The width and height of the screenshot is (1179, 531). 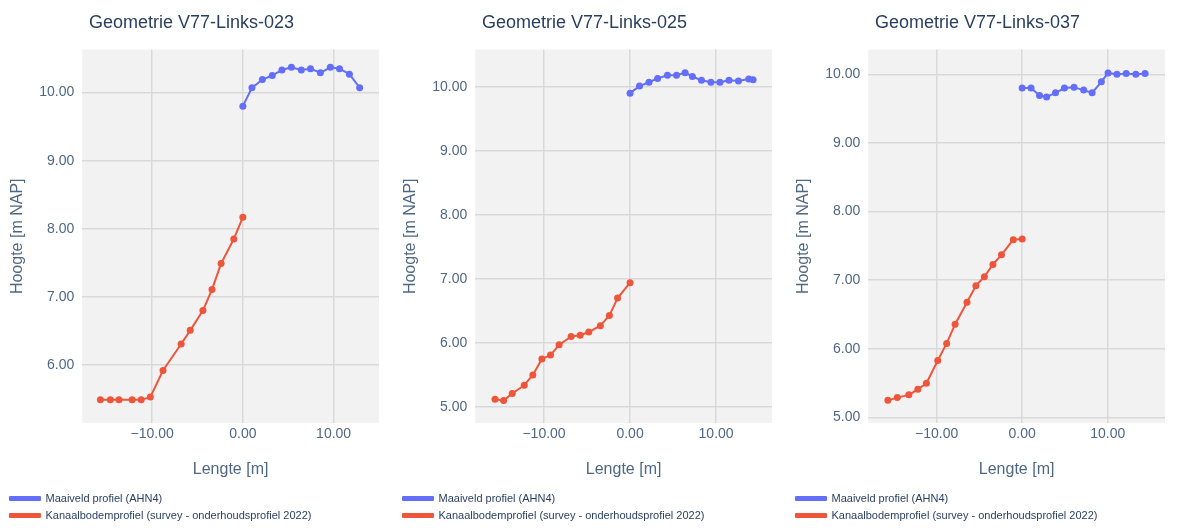 What do you see at coordinates (243, 433) in the screenshot?
I see `x-tick-label: 0.00` at bounding box center [243, 433].